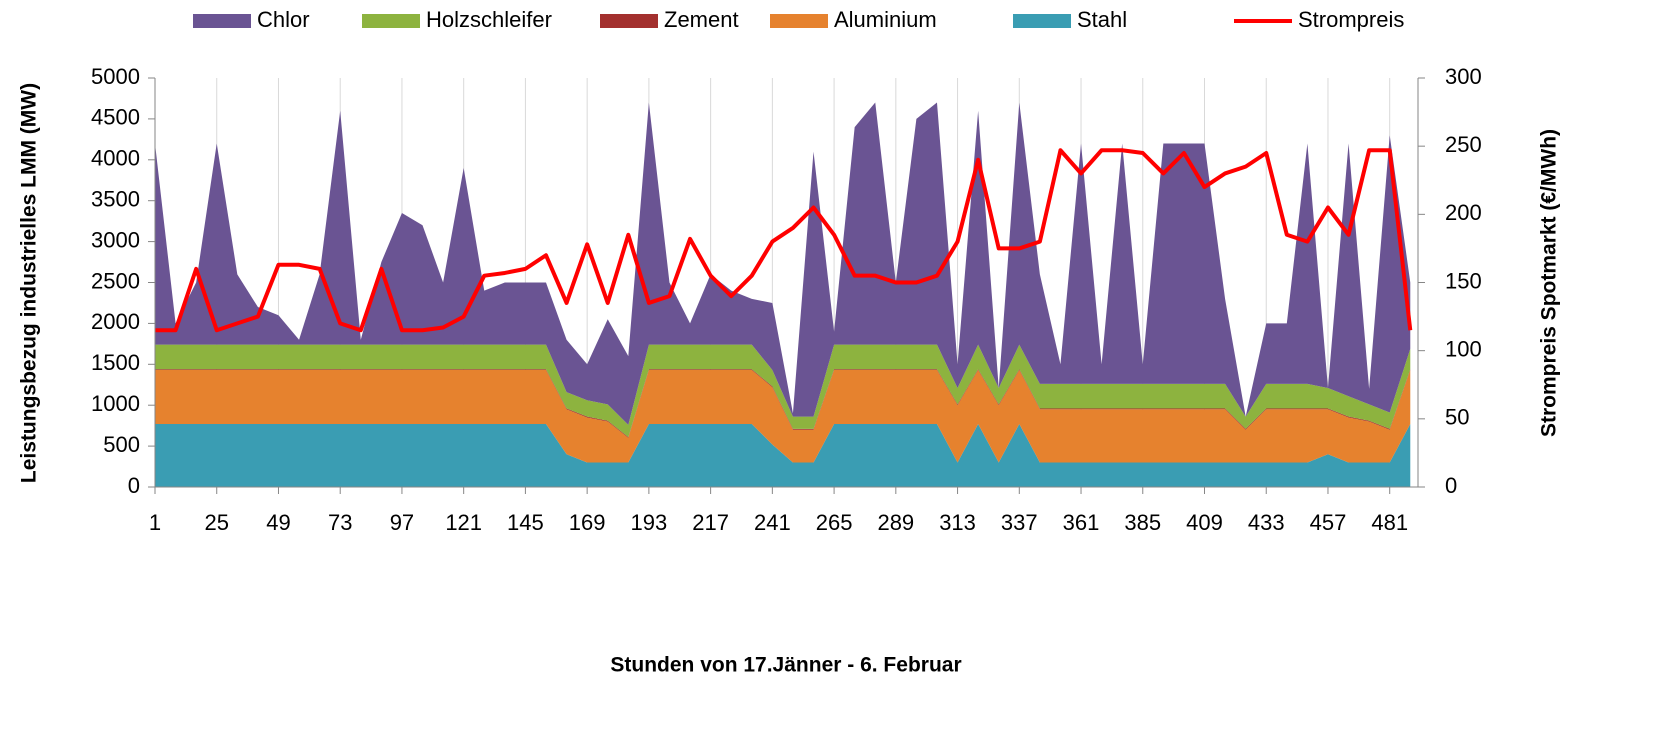 This screenshot has height=730, width=1668. What do you see at coordinates (278, 522) in the screenshot?
I see `x-tick-label: 49` at bounding box center [278, 522].